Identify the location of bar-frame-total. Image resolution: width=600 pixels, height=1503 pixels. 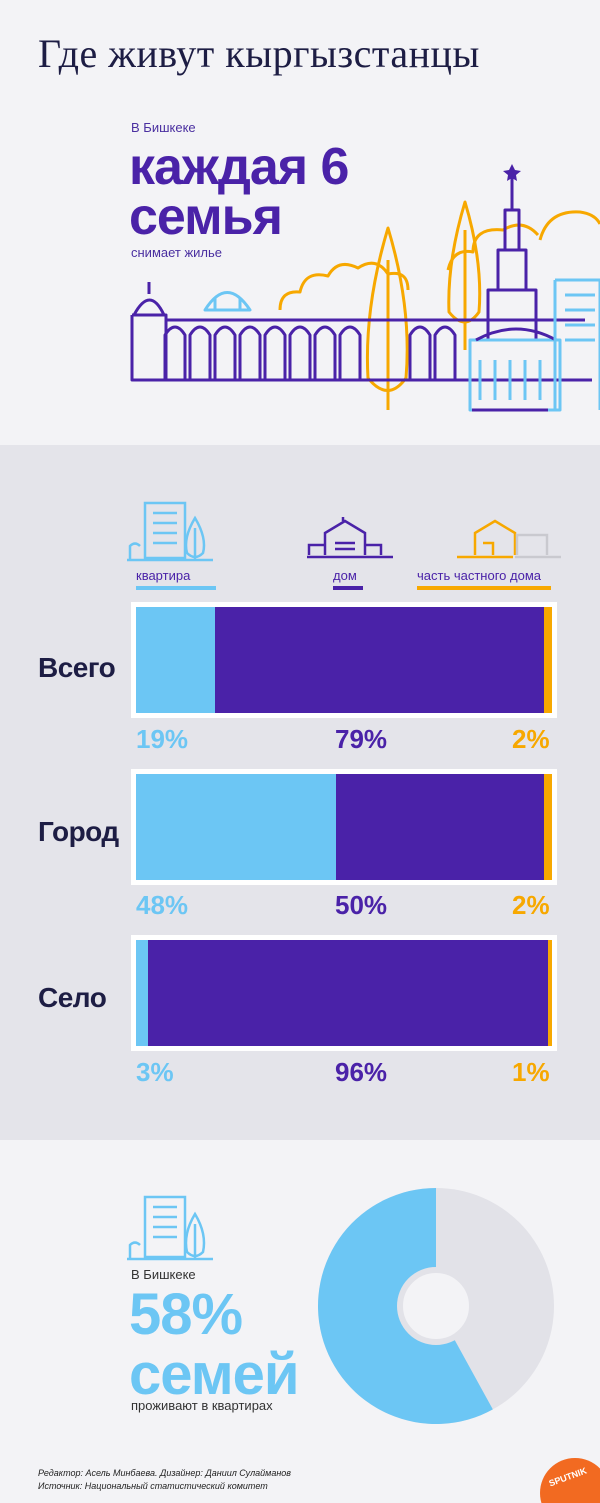
(344, 660).